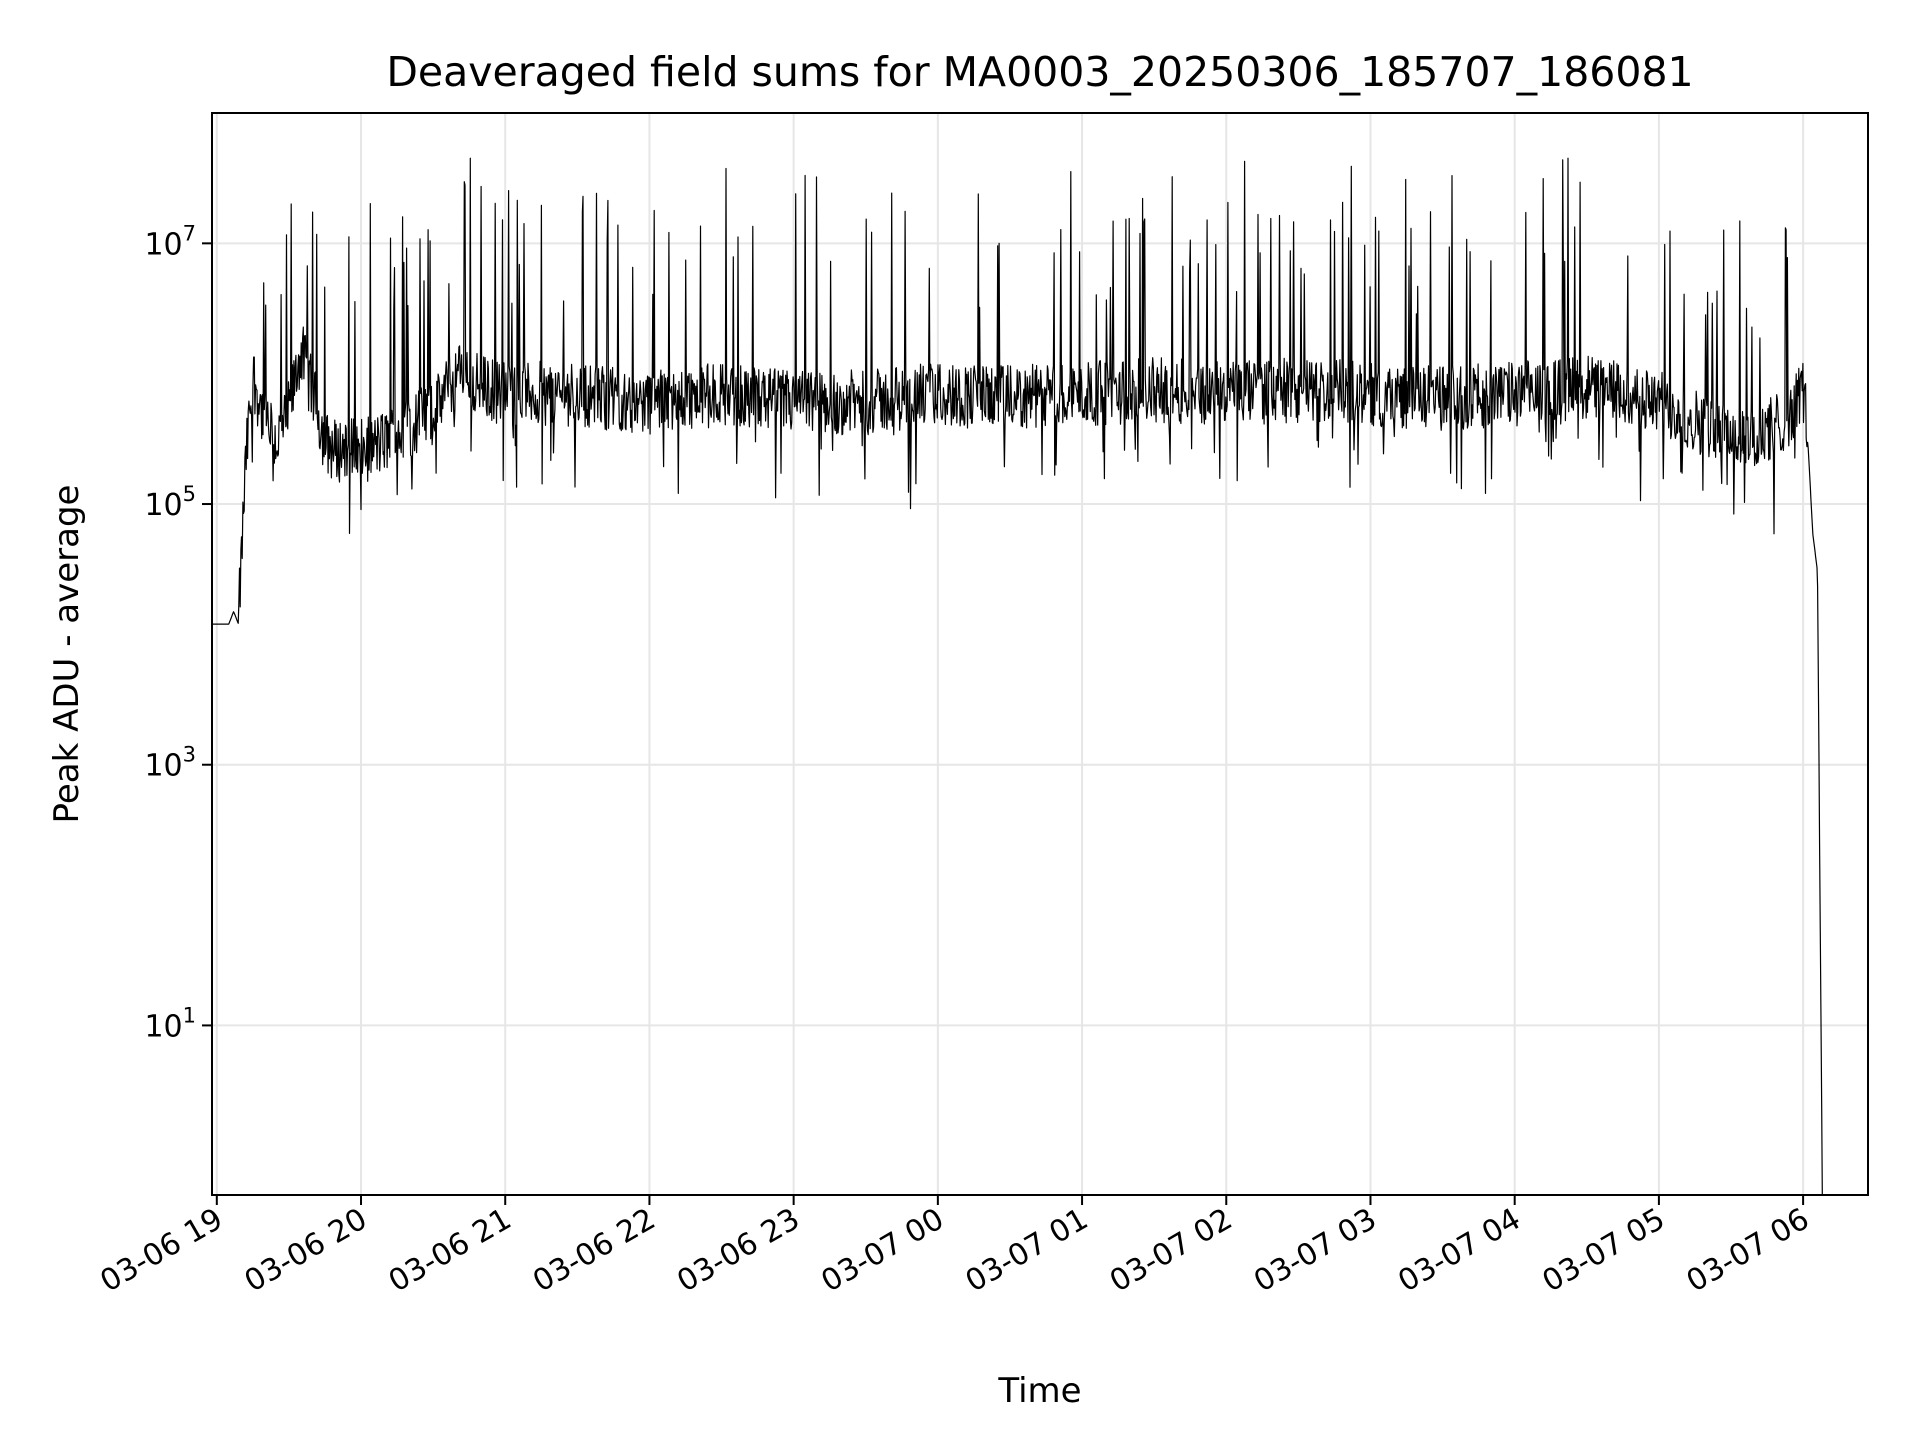 This screenshot has width=1920, height=1440. I want to click on x-axis-title: Time, so click(1039, 1391).